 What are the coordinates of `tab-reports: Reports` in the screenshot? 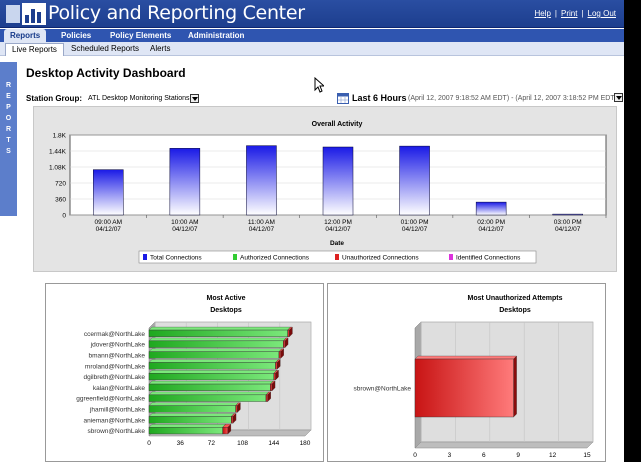 It's located at (25, 35).